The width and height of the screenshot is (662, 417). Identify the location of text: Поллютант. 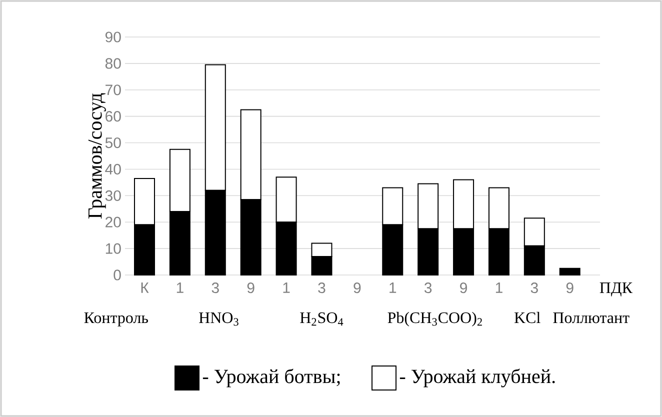
(591, 318).